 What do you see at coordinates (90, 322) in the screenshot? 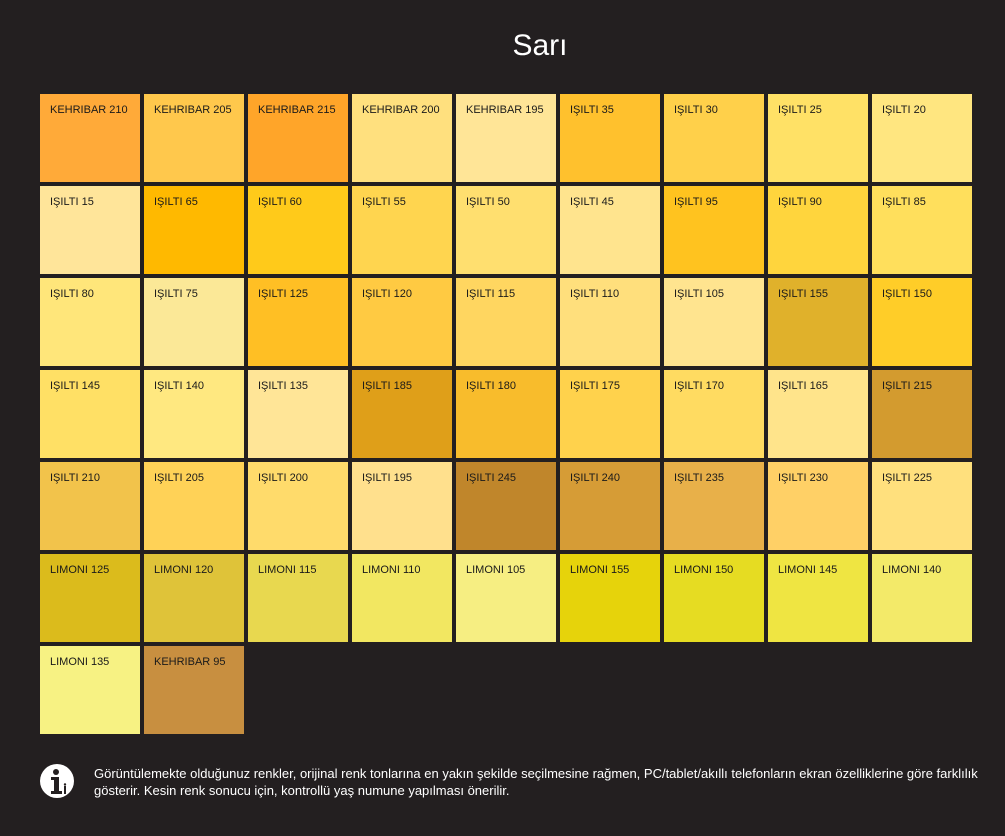
I see `color-swatch: IŞILTI 80` at bounding box center [90, 322].